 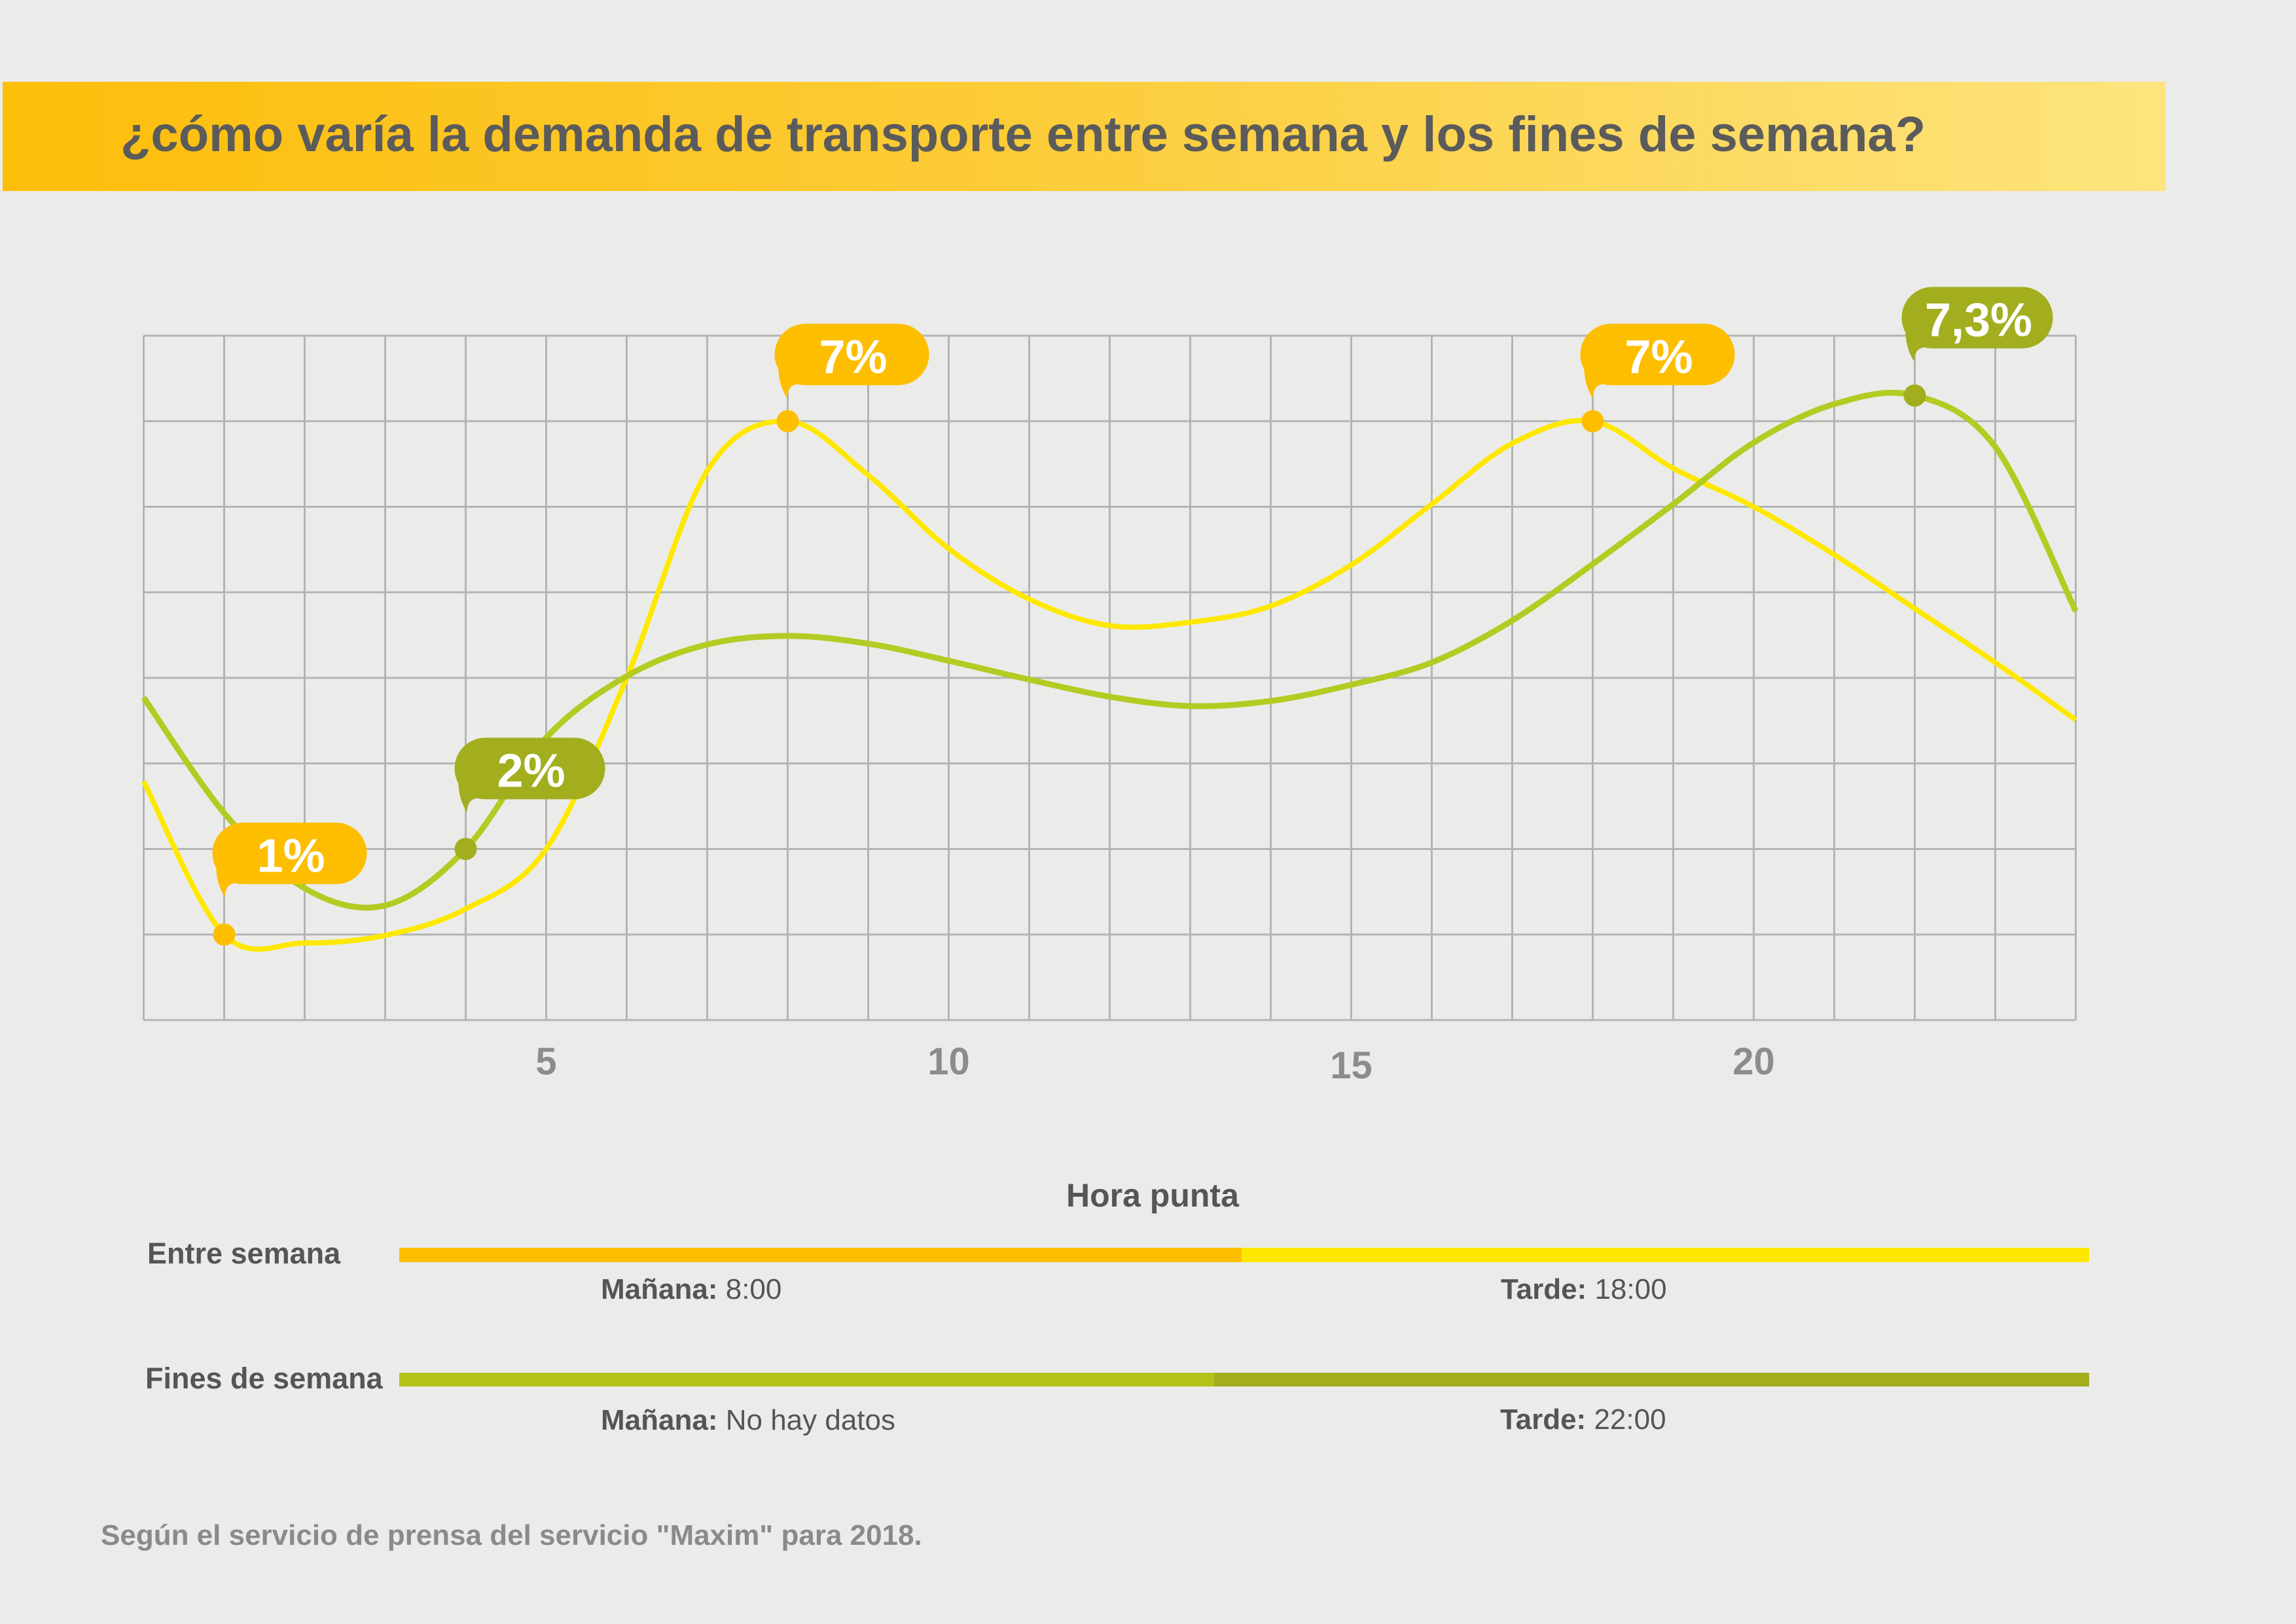 I want to click on weekday-peak-bar, so click(x=1244, y=1255).